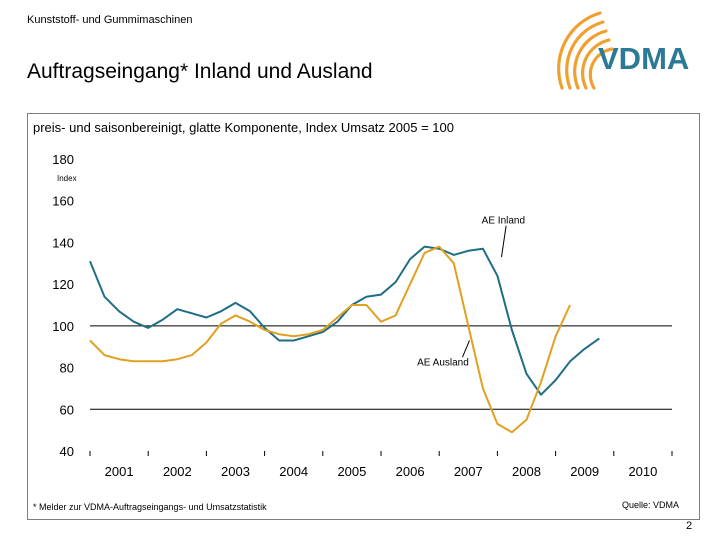 This screenshot has width=720, height=540. I want to click on page-number: 2, so click(689, 526).